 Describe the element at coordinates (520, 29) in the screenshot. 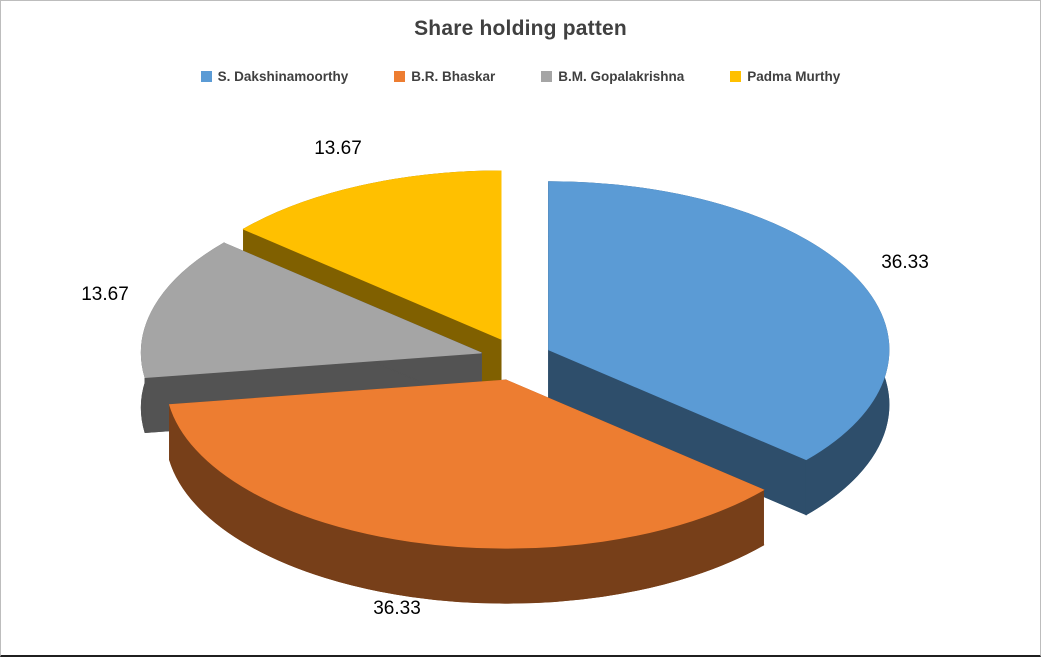

I see `chart-title: Share holding patten` at that location.